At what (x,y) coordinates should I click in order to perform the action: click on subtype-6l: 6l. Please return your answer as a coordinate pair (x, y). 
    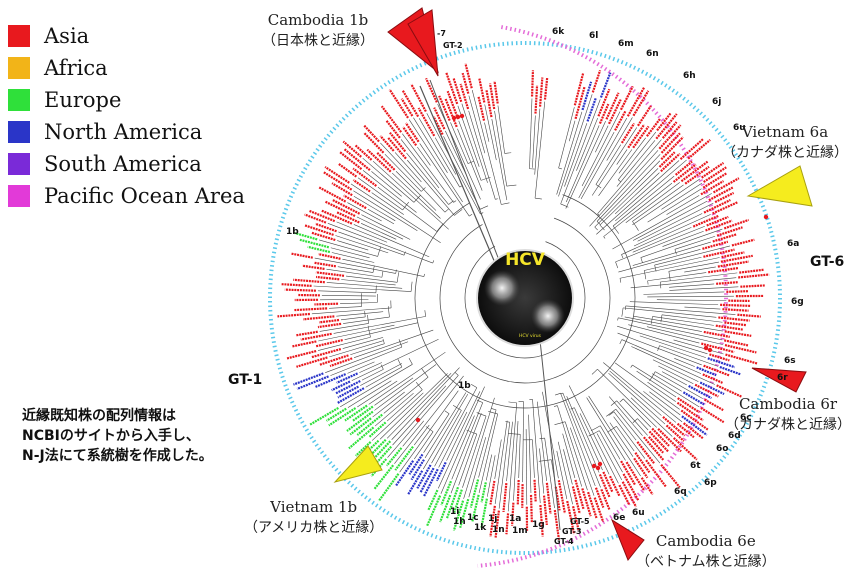
    Looking at the image, I should click on (593, 36).